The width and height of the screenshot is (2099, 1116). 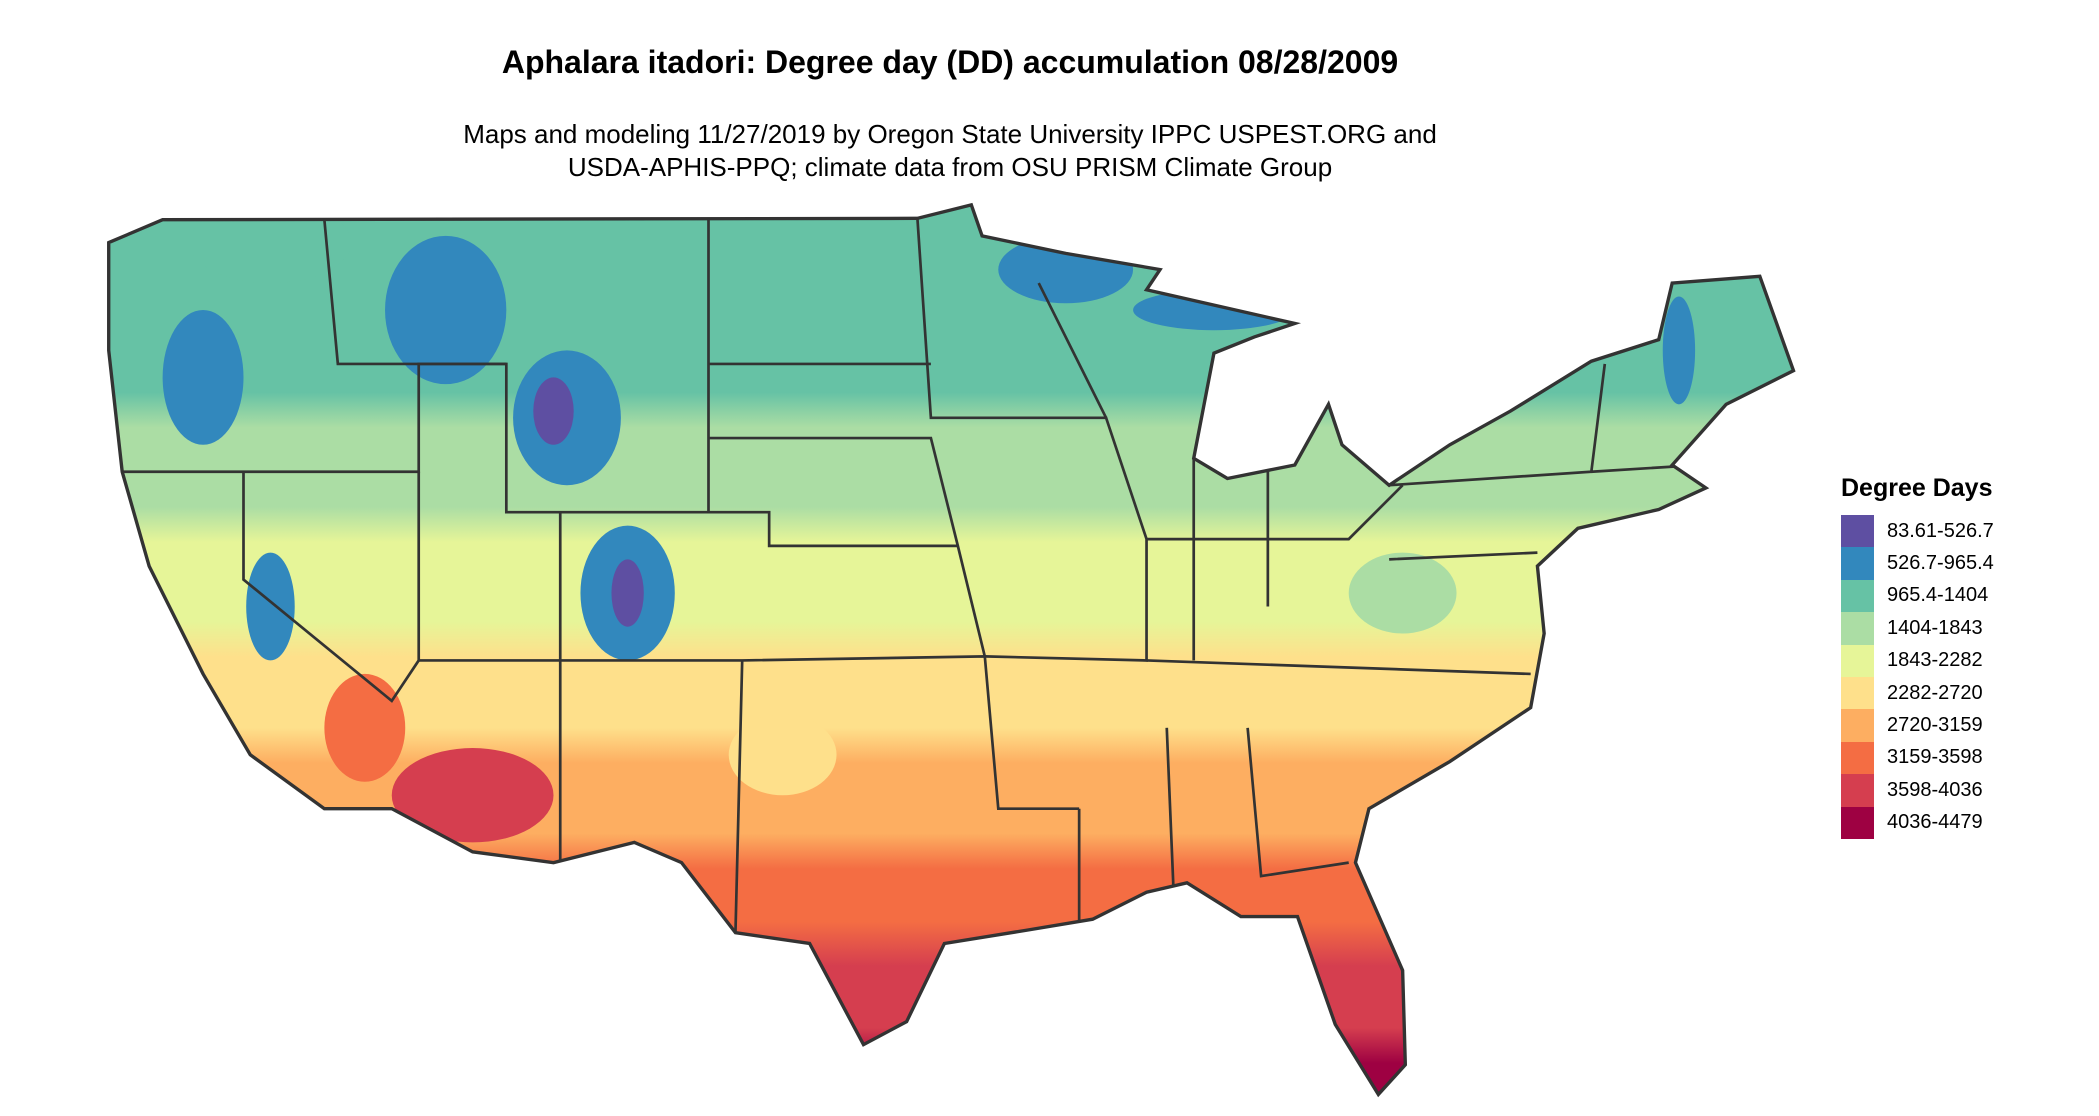 I want to click on legend-item: 83.61-526.7, so click(x=1917, y=531).